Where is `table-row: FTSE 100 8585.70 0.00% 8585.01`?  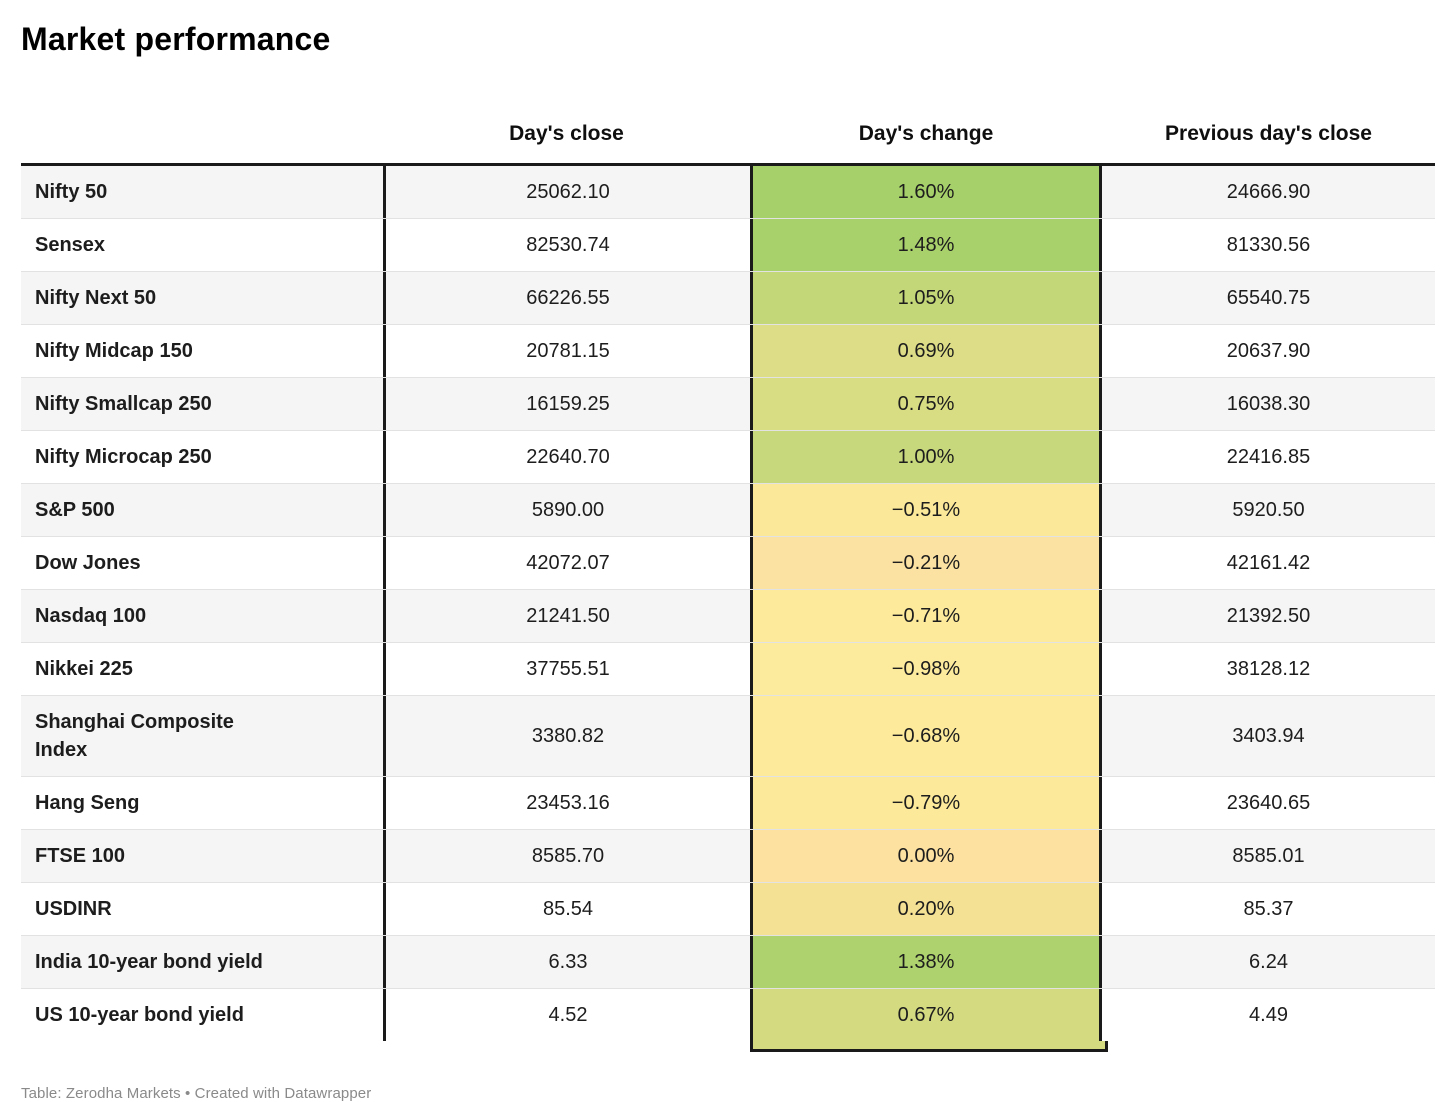
table-row: FTSE 100 8585.70 0.00% 8585.01 is located at coordinates (728, 855).